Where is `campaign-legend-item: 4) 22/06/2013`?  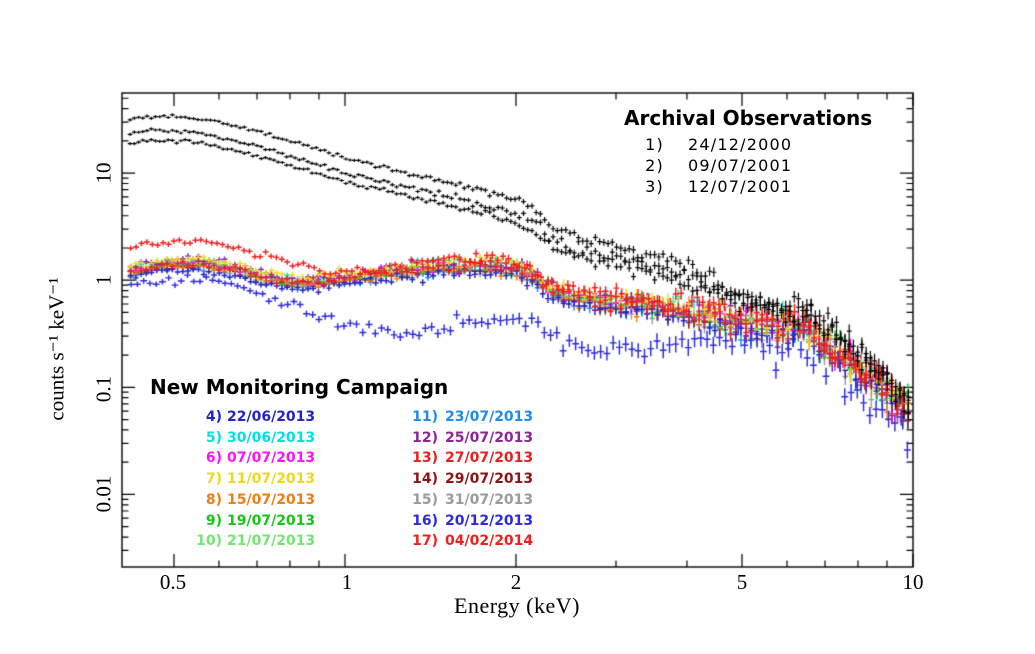
campaign-legend-item: 4) 22/06/2013 is located at coordinates (277, 417).